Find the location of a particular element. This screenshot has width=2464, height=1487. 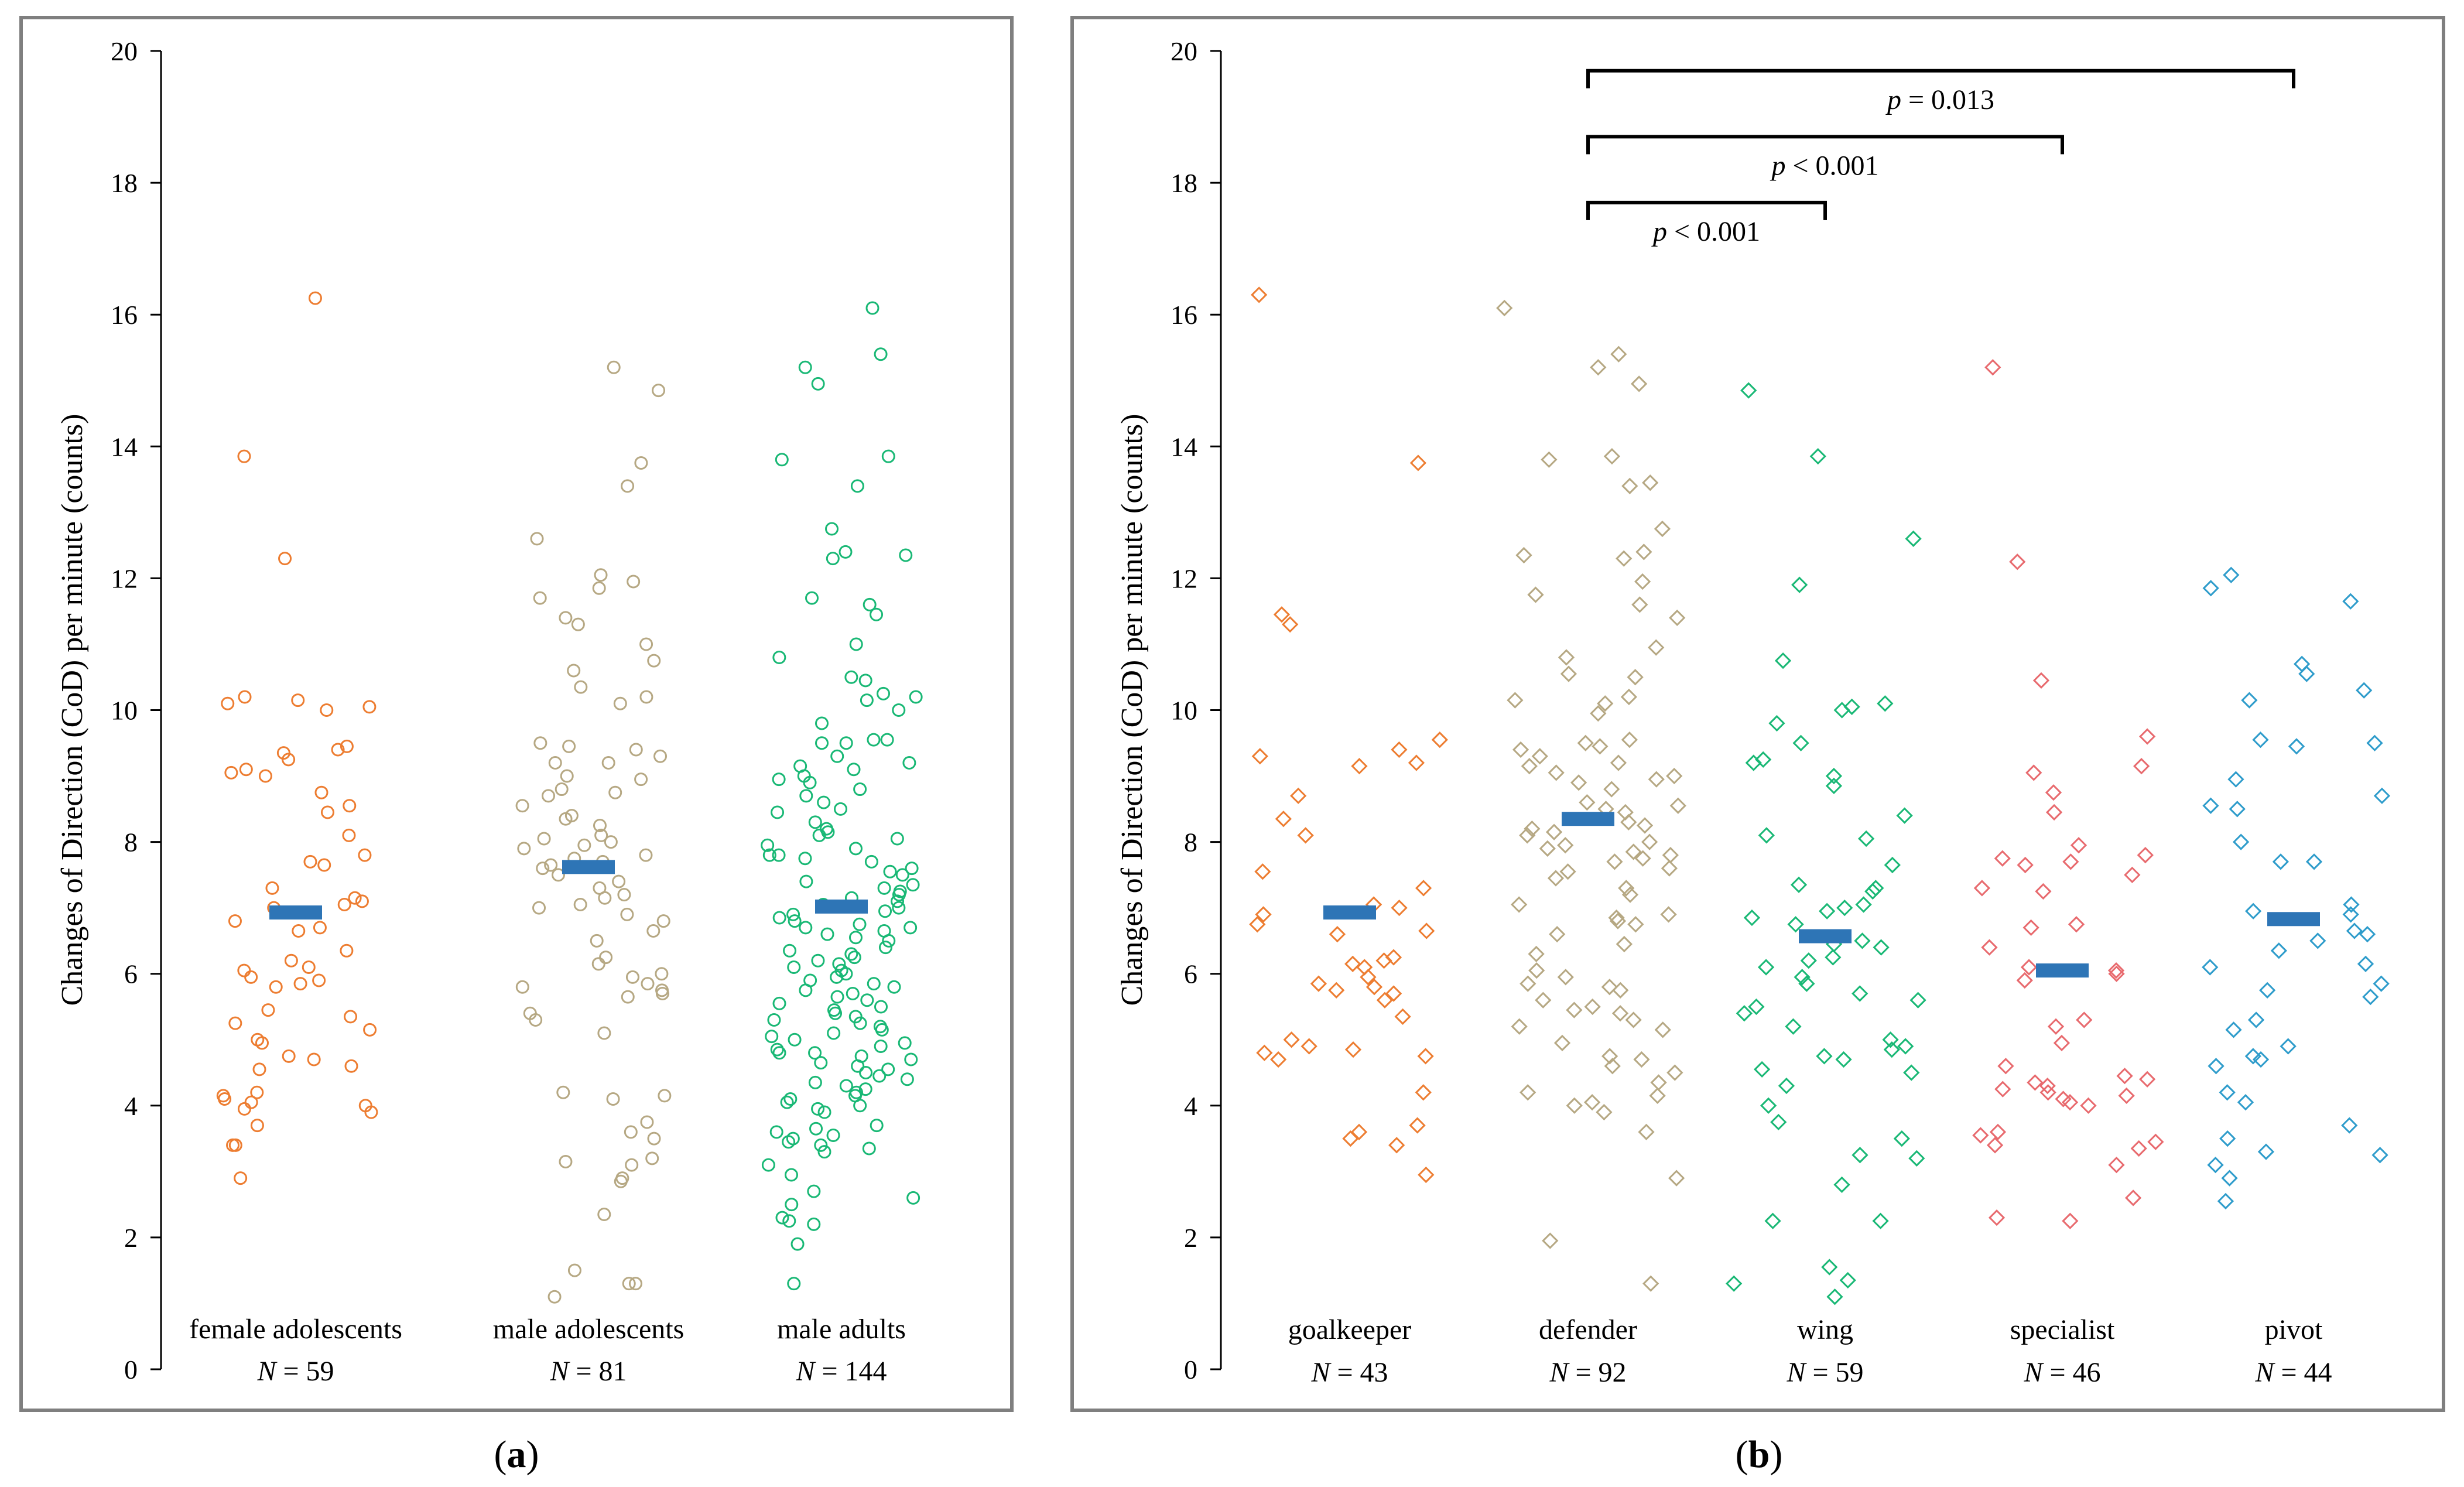

panel-a-y-tick-label-20: 20 is located at coordinates (125, 51).